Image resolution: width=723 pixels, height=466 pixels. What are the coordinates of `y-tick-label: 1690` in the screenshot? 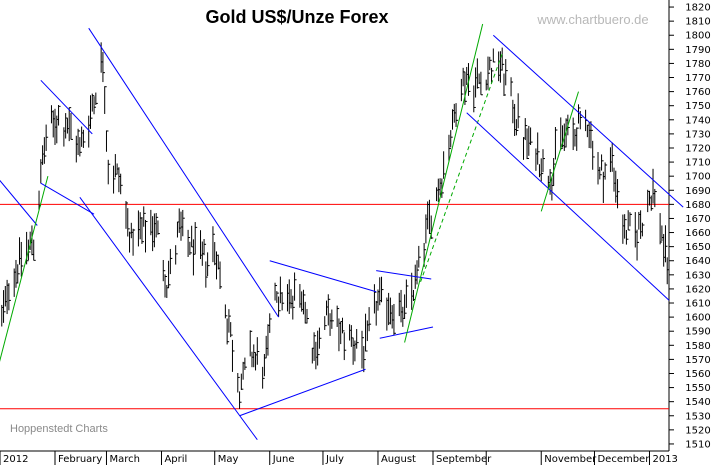 It's located at (697, 191).